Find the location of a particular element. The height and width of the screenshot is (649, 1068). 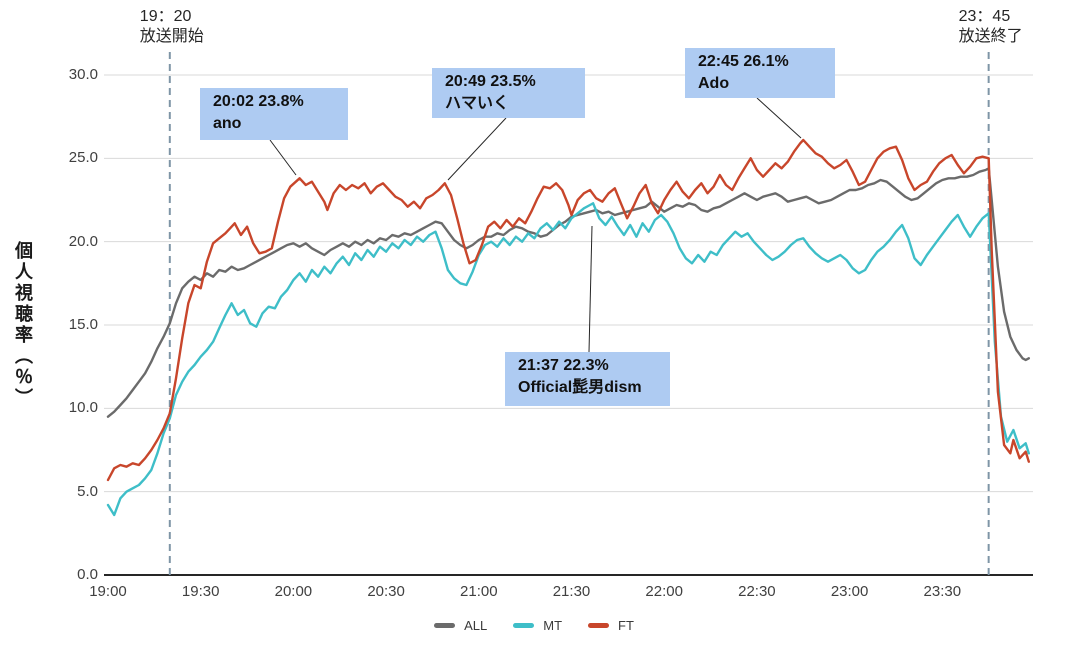

ann-hamaiku-leader-line is located at coordinates (477, 149).